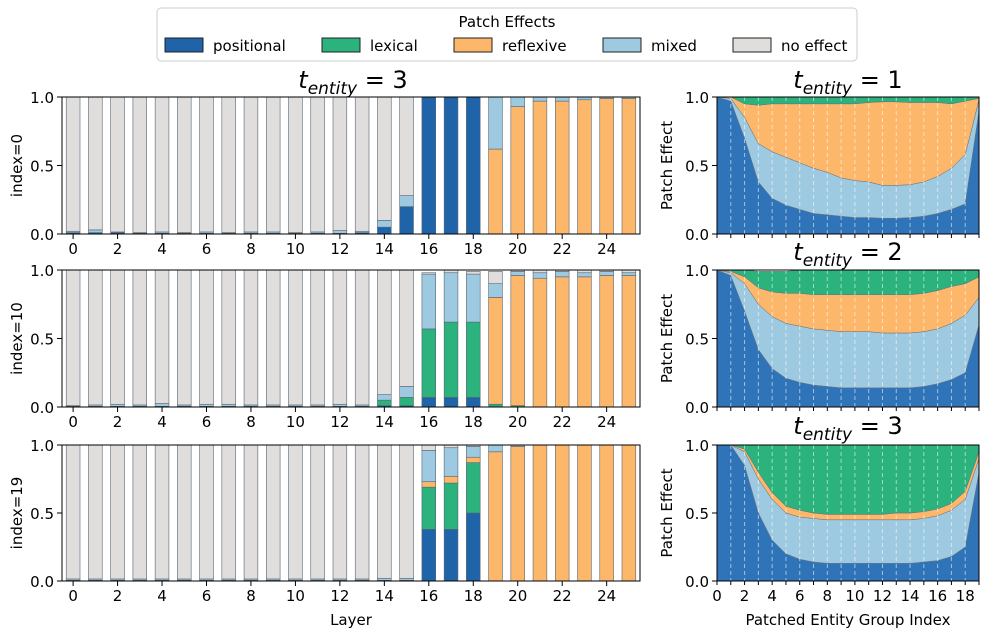 The width and height of the screenshot is (987, 636). Describe the element at coordinates (517, 596) in the screenshot. I see `xtick-label: 20` at that location.